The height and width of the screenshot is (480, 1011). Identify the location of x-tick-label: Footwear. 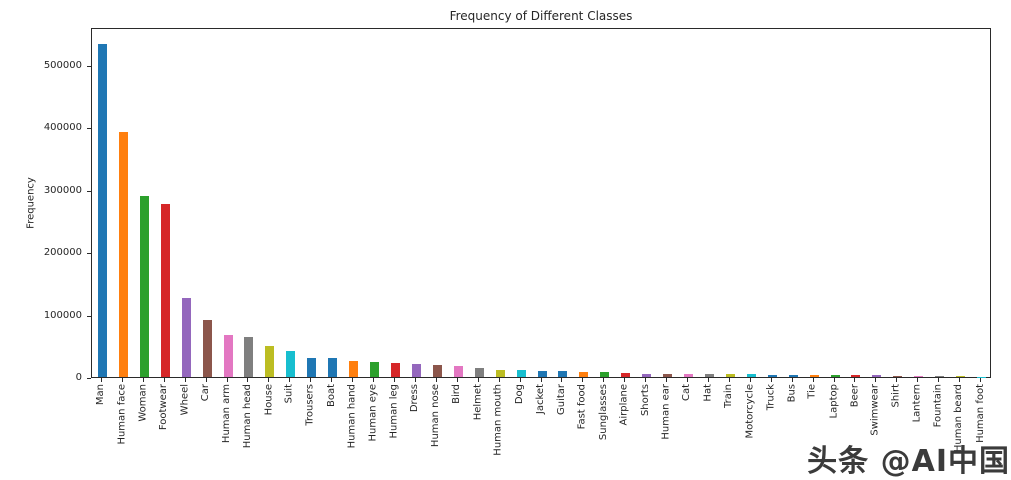
(164, 407).